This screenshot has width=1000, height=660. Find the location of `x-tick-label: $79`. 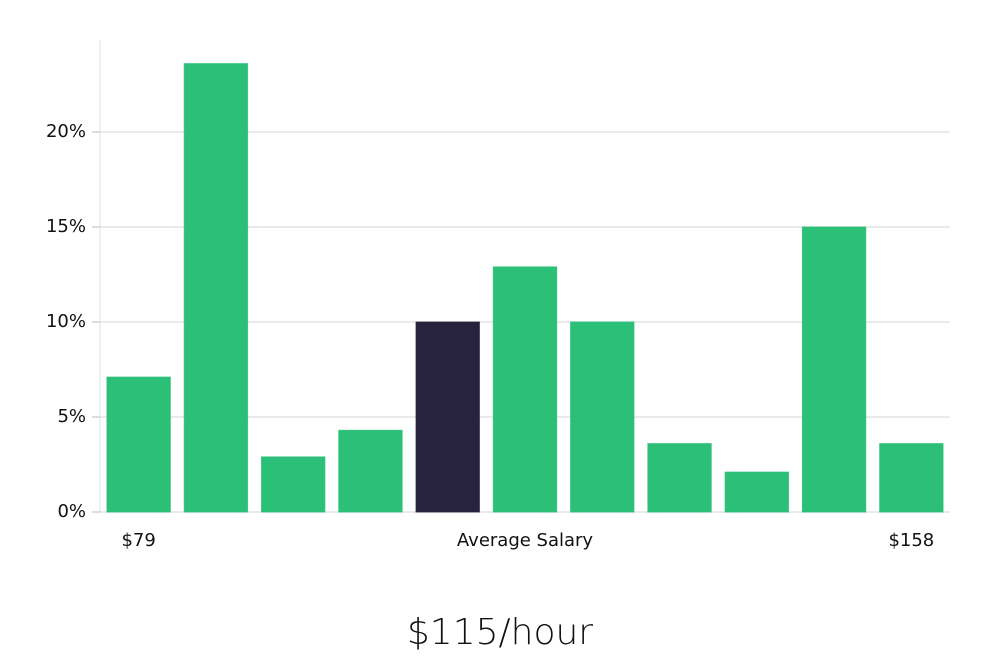

x-tick-label: $79 is located at coordinates (138, 540).